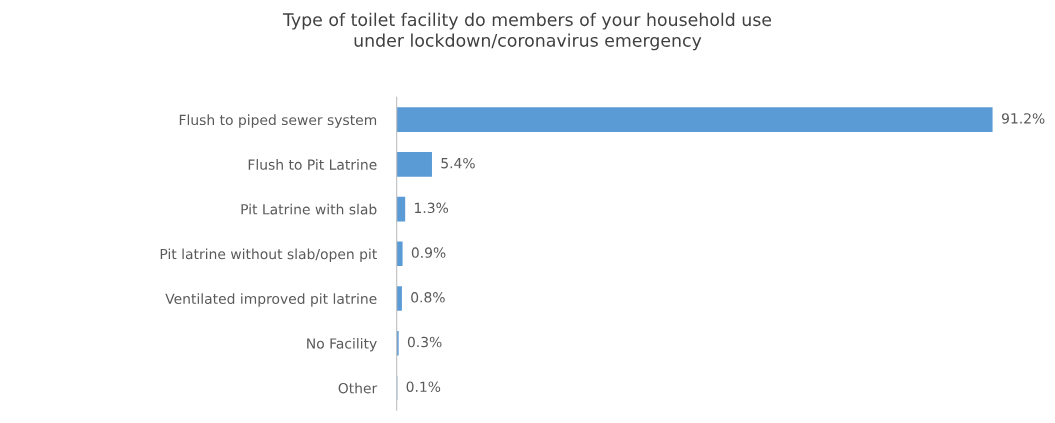 This screenshot has width=1055, height=423. What do you see at coordinates (309, 209) in the screenshot?
I see `y-tick-label: Pit Latrine with slab` at bounding box center [309, 209].